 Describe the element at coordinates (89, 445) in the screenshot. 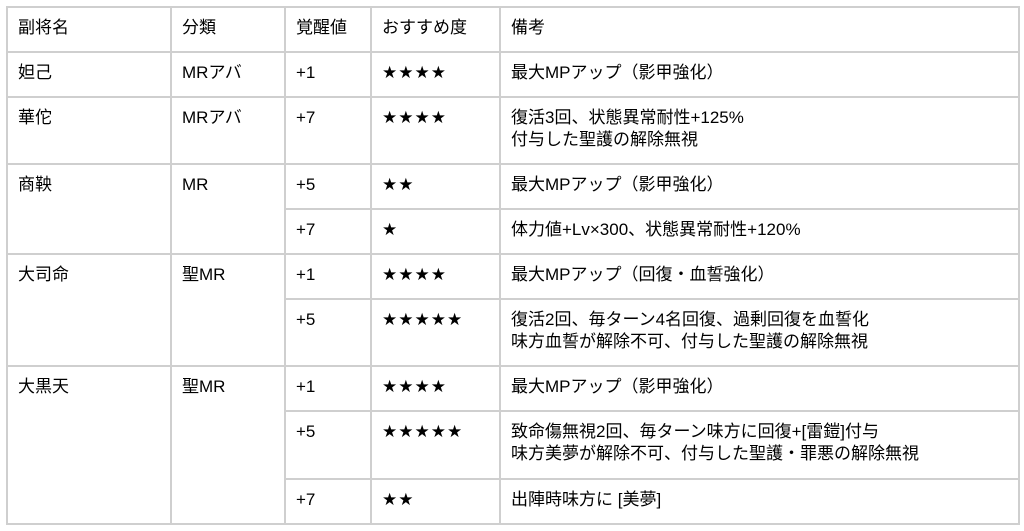

I see `general-name: 大黒天` at that location.